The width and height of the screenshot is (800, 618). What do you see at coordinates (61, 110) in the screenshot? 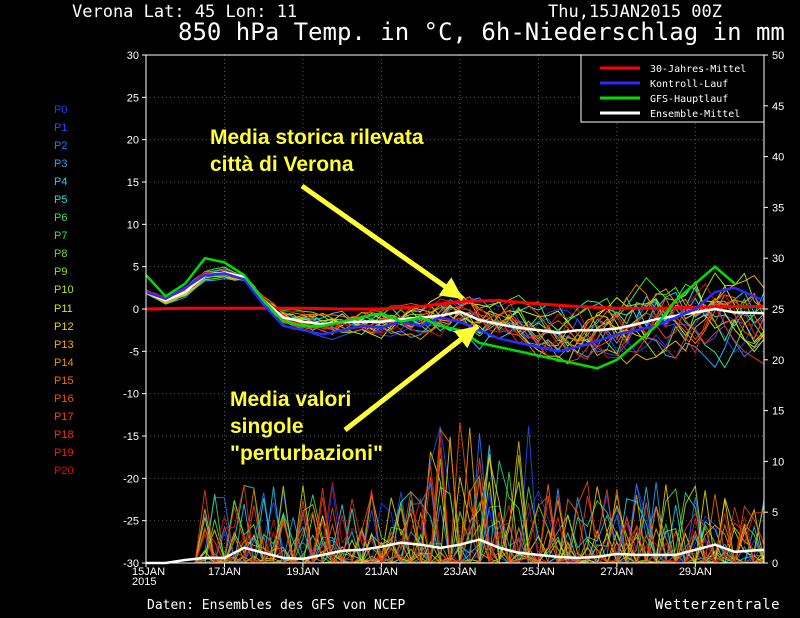
I see `member-label-p0: P0` at bounding box center [61, 110].